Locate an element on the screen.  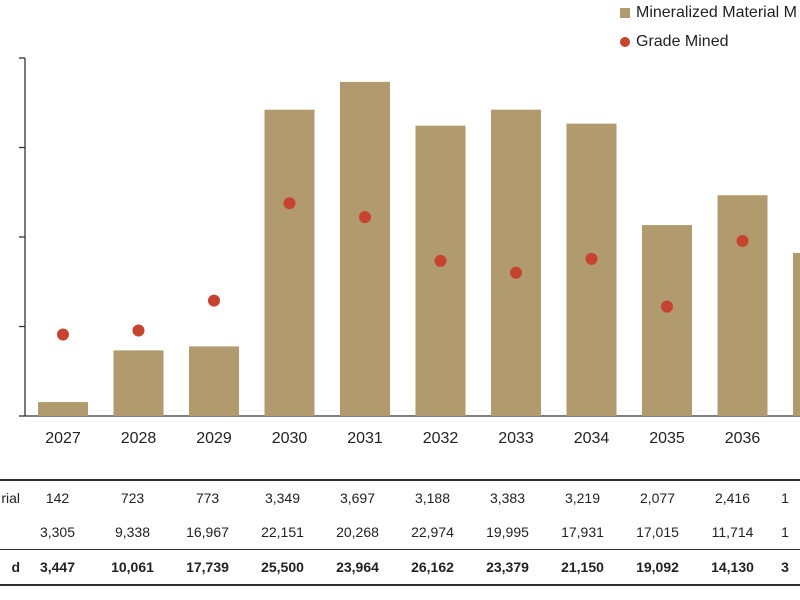
legend-bar-label: Mineralized Material M is located at coordinates (716, 12).